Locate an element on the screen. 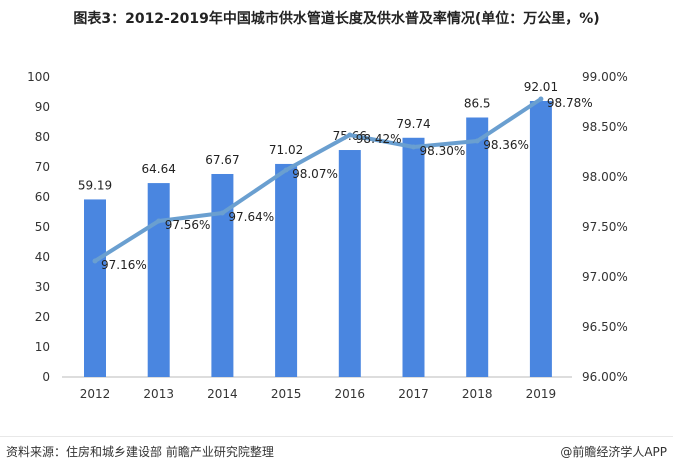  line-value-label: 98.07% is located at coordinates (315, 174).